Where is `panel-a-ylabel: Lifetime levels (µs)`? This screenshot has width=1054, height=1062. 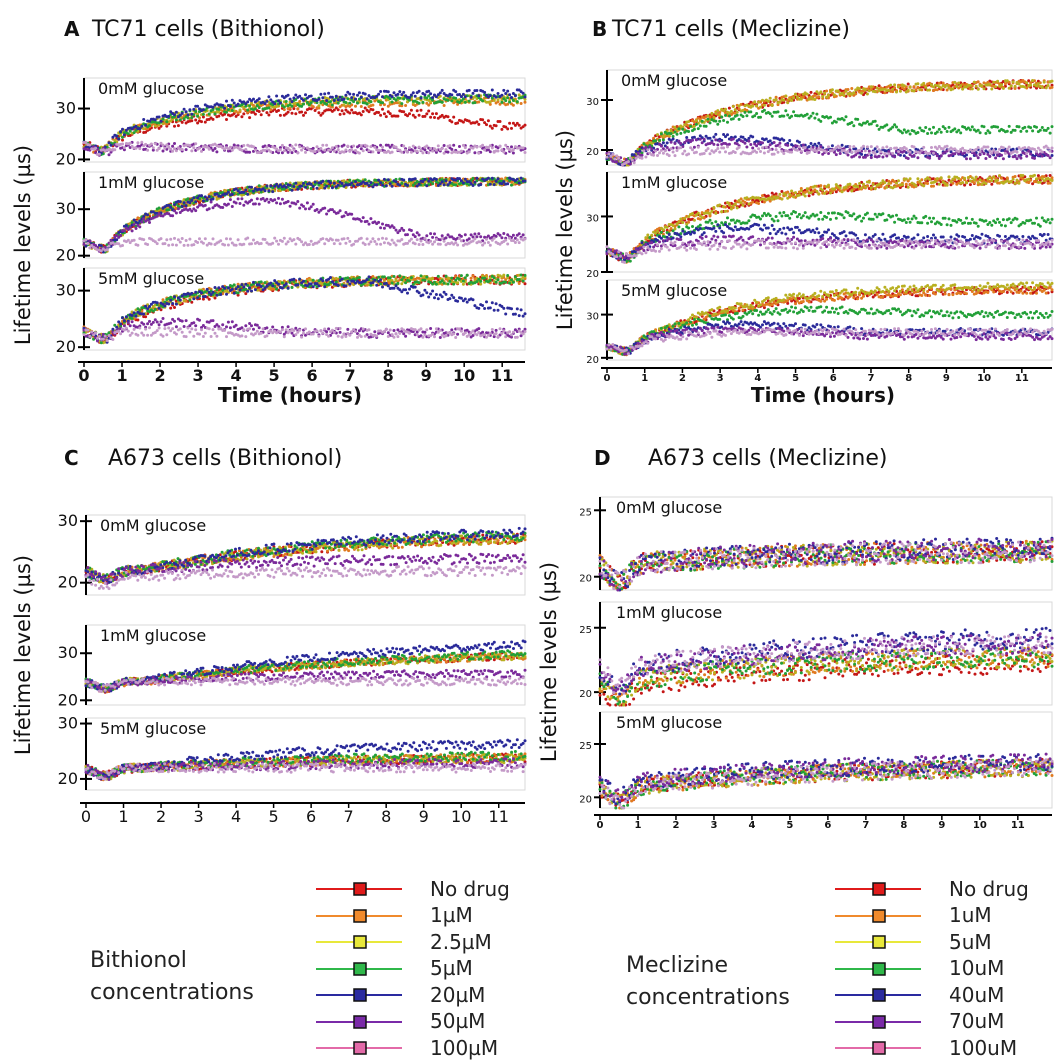 panel-a-ylabel: Lifetime levels (µs) is located at coordinates (23, 245).